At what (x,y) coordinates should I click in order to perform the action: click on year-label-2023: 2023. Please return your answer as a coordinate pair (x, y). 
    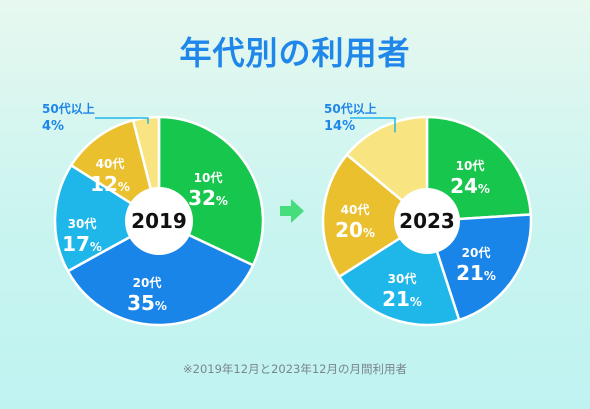
    Looking at the image, I should click on (427, 221).